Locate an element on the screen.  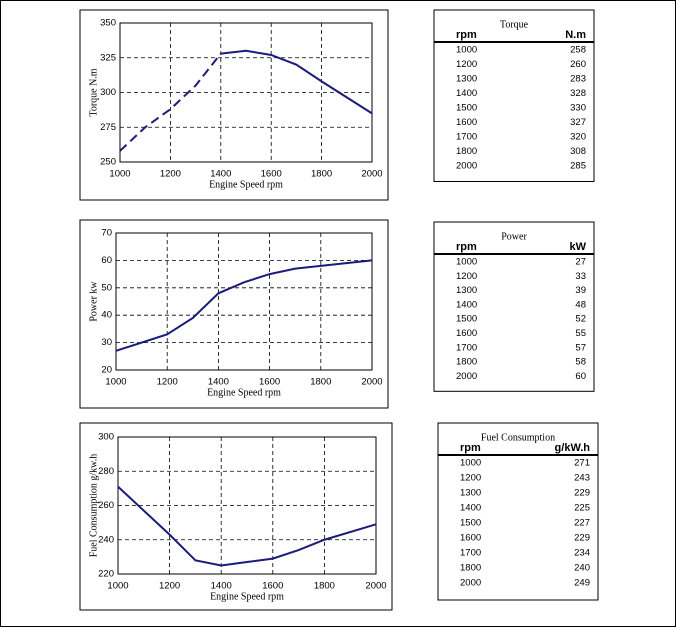
table-cell: 285 is located at coordinates (578, 166).